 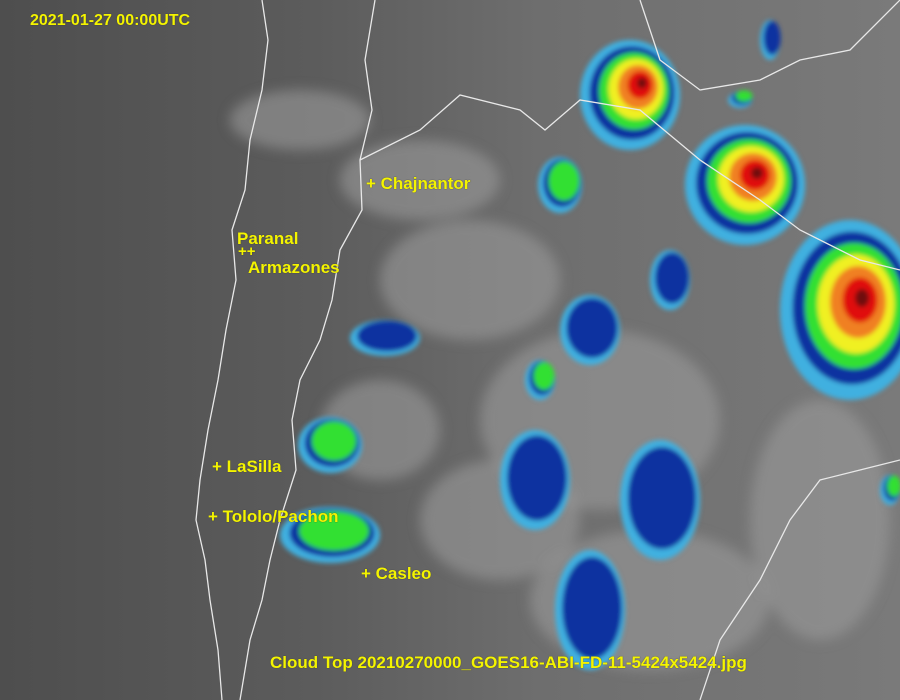 I want to click on uruguay-border, so click(x=799, y=579).